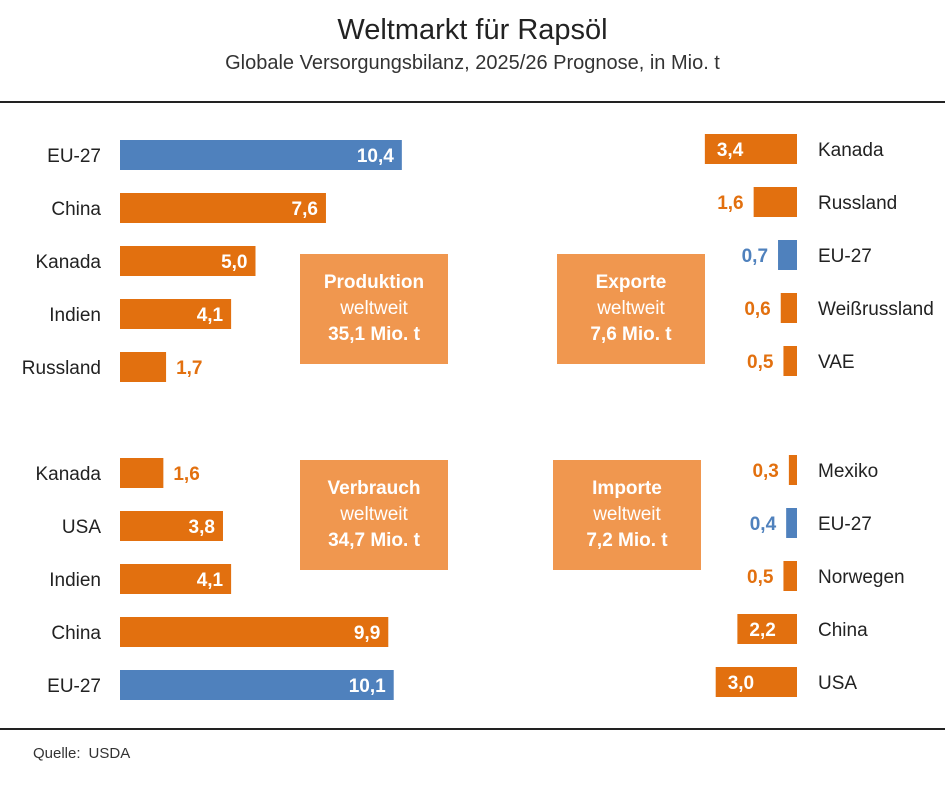 Image resolution: width=945 pixels, height=800 pixels. What do you see at coordinates (61, 368) in the screenshot?
I see `produktion-category-russland: Russland` at bounding box center [61, 368].